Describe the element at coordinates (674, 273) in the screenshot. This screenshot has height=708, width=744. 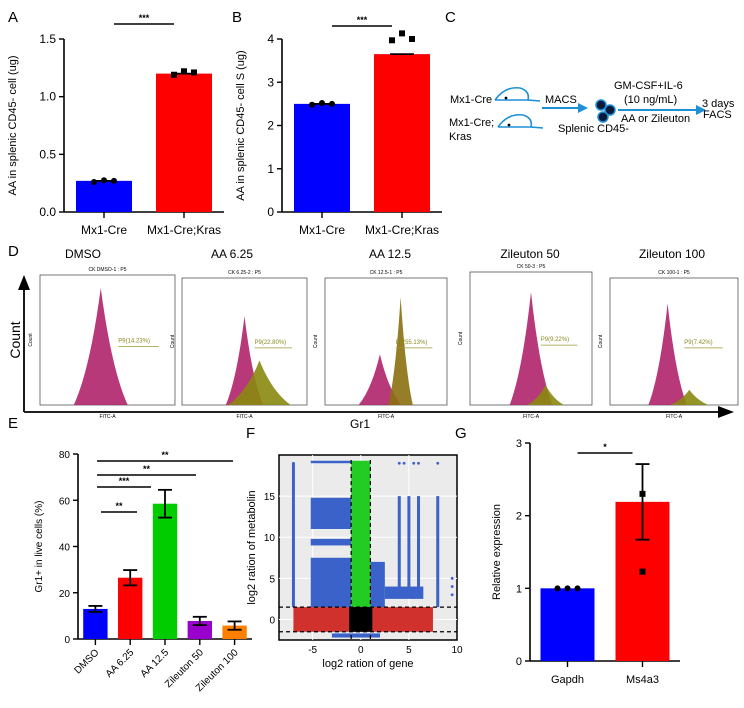
I see `histogram-header: CK 100-1 : P5` at that location.